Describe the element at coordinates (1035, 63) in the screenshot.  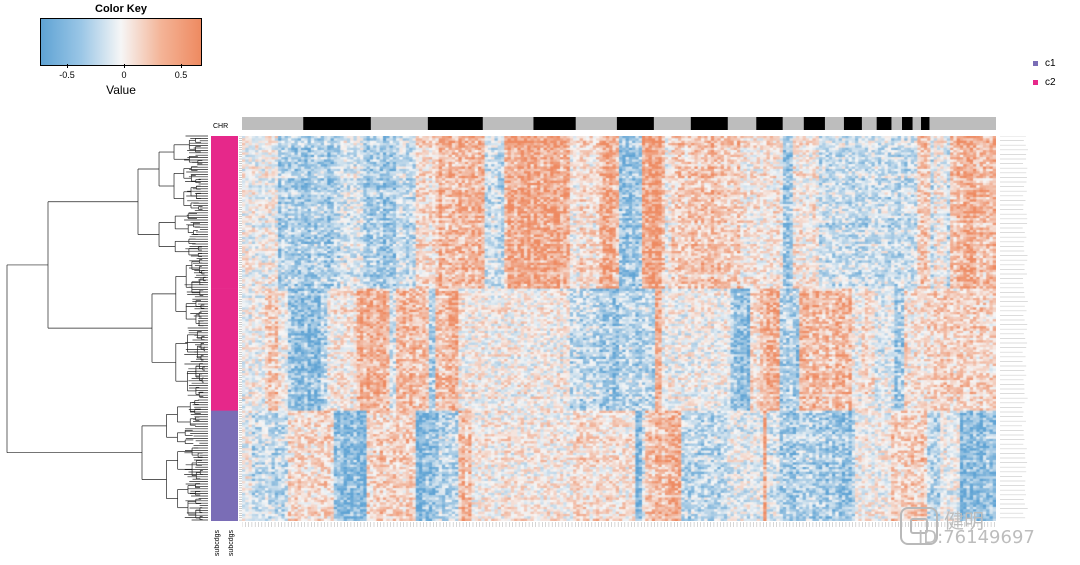
I see `legend-swatch-c1` at that location.